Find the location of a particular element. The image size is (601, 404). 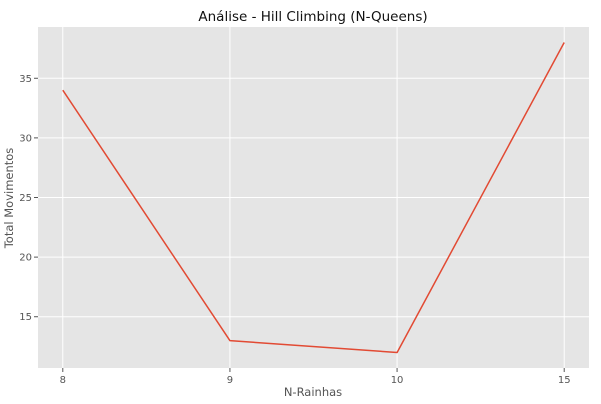

y-axis-label: Total Movimentos is located at coordinates (9, 199).